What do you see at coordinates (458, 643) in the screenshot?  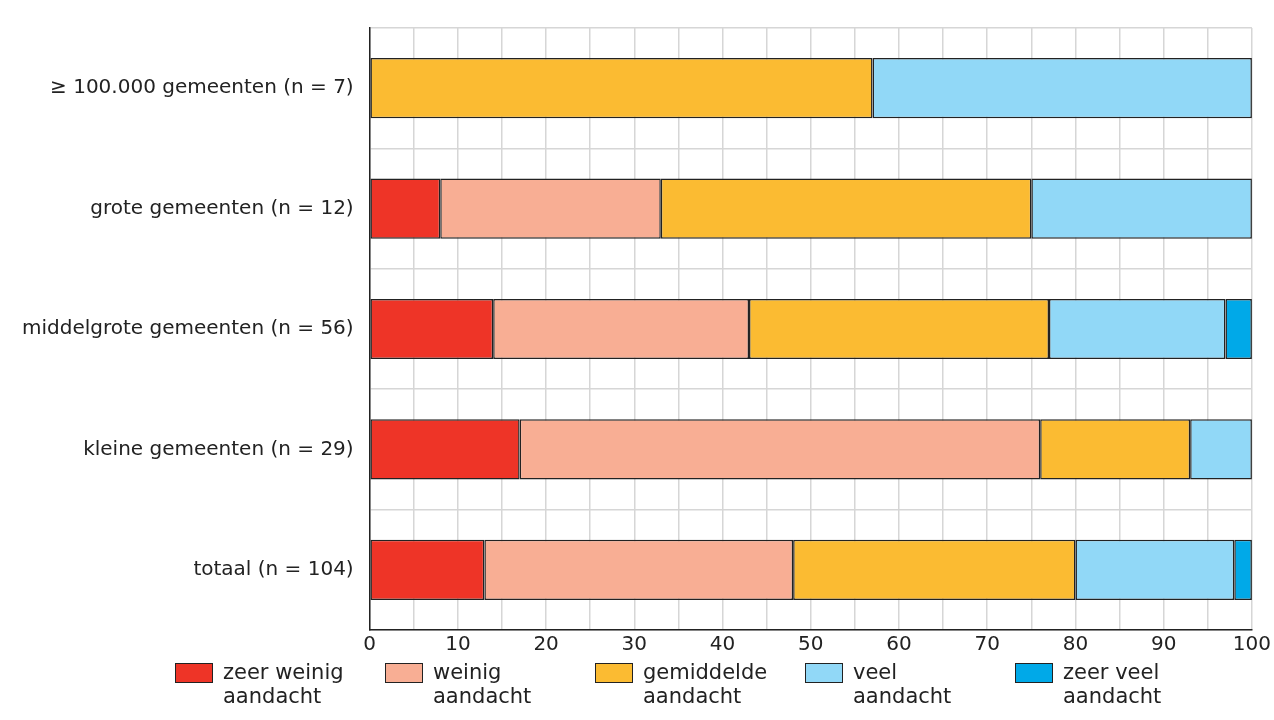 I see `x-tick-label: 10` at bounding box center [458, 643].